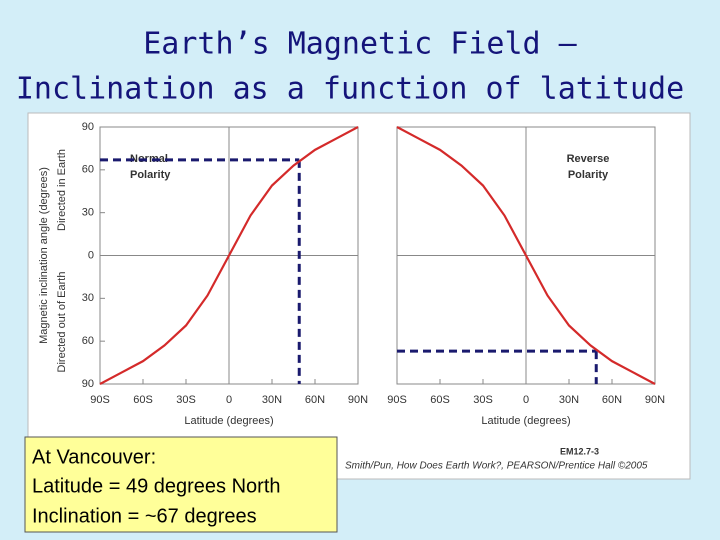 This screenshot has width=720, height=540. What do you see at coordinates (156, 486) in the screenshot?
I see `callout-text: Latitude = 49 degrees North` at bounding box center [156, 486].